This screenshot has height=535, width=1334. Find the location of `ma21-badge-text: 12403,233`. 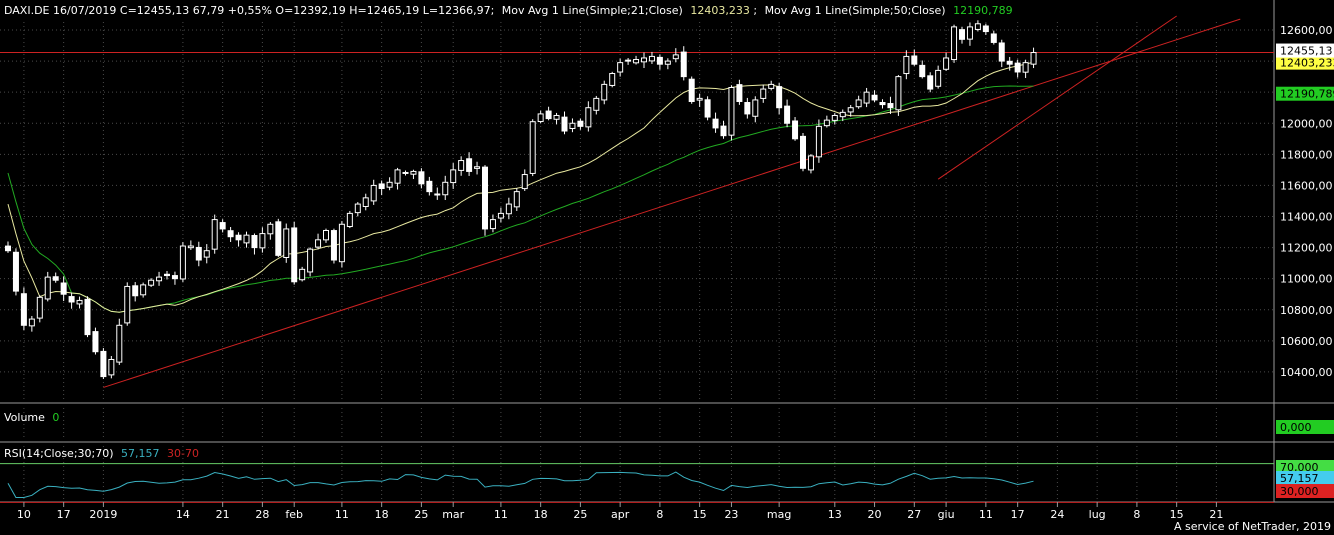

ma21-badge-text: 12403,233 is located at coordinates (1307, 63).